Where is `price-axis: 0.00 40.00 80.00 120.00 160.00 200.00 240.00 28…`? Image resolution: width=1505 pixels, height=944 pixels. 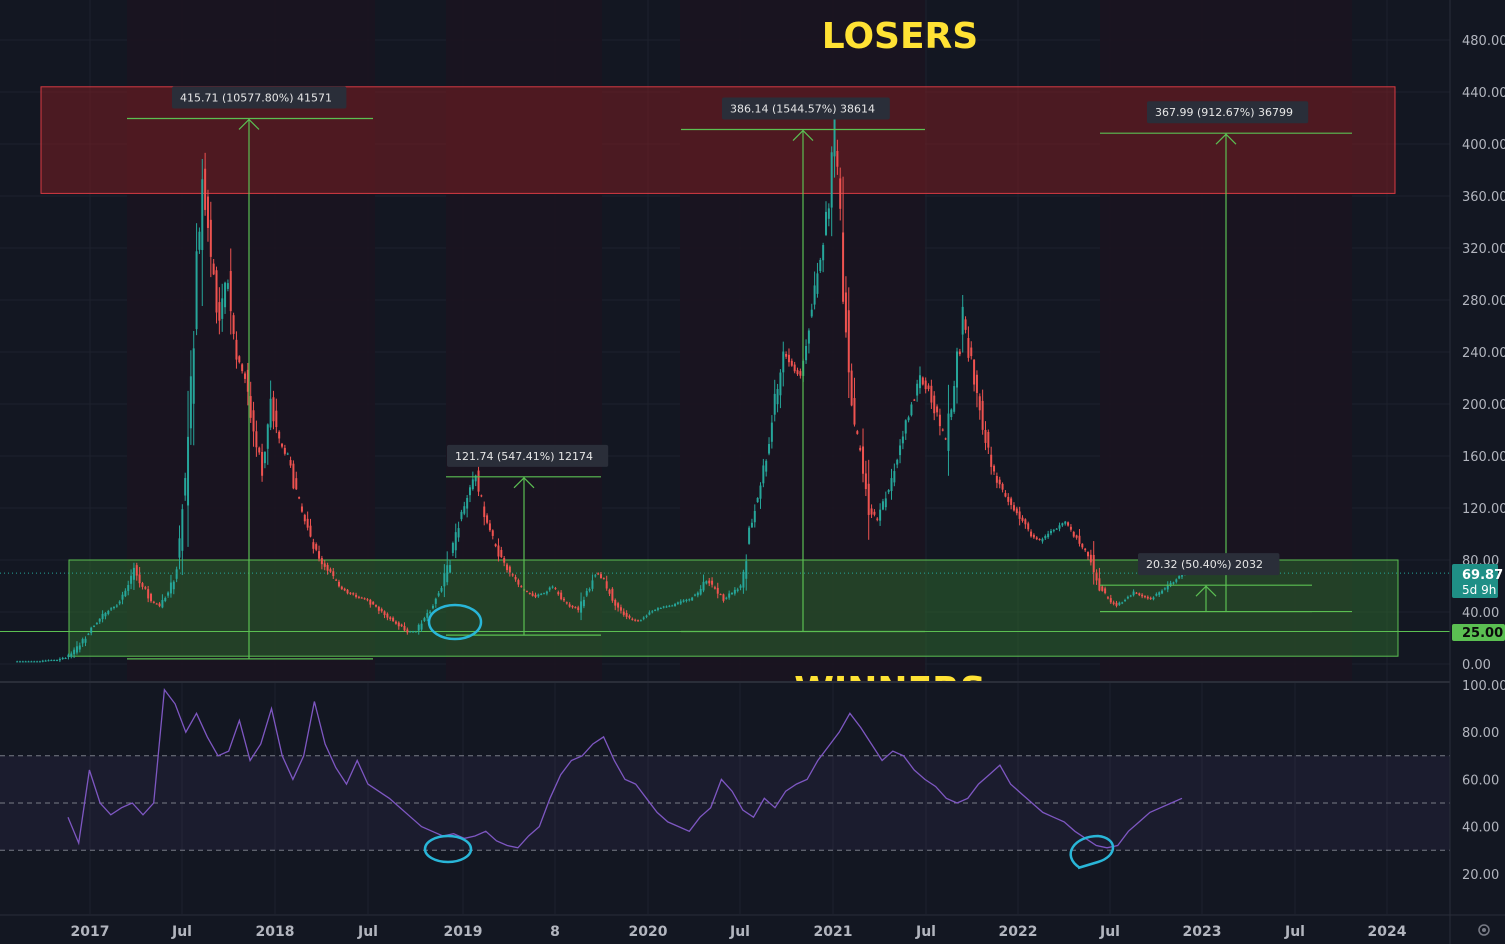
price-axis: 0.00 40.00 80.00 120.00 160.00 200.00 240.00 28… is located at coordinates (1477, 472).